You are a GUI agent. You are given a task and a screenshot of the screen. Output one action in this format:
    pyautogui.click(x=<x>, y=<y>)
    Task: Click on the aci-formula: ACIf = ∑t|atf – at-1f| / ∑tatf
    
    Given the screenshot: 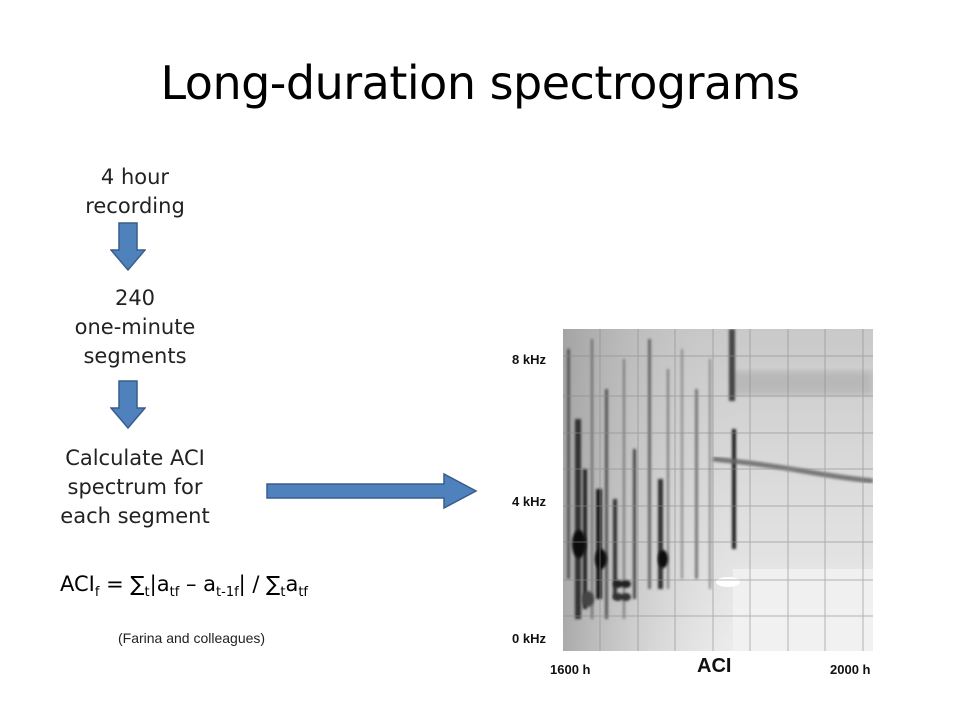 What is the action you would take?
    pyautogui.click(x=184, y=586)
    